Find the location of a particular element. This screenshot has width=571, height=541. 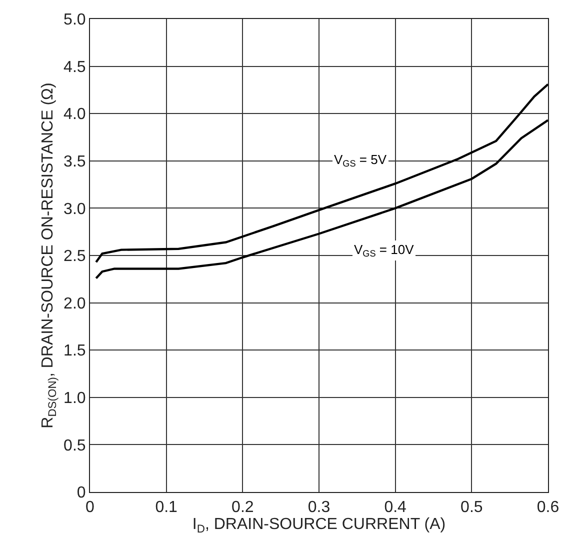

x-tick-label: 0.2 is located at coordinates (243, 507).